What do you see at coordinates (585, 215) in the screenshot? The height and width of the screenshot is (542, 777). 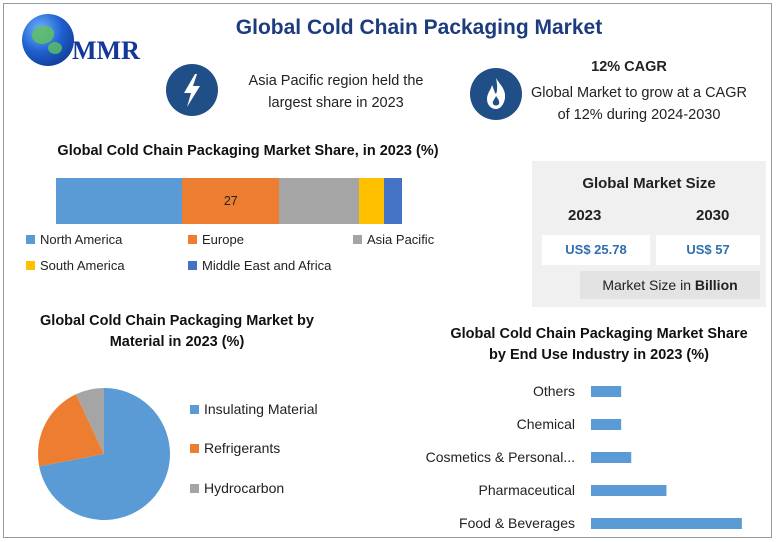 I see `year-start: 2023` at bounding box center [585, 215].